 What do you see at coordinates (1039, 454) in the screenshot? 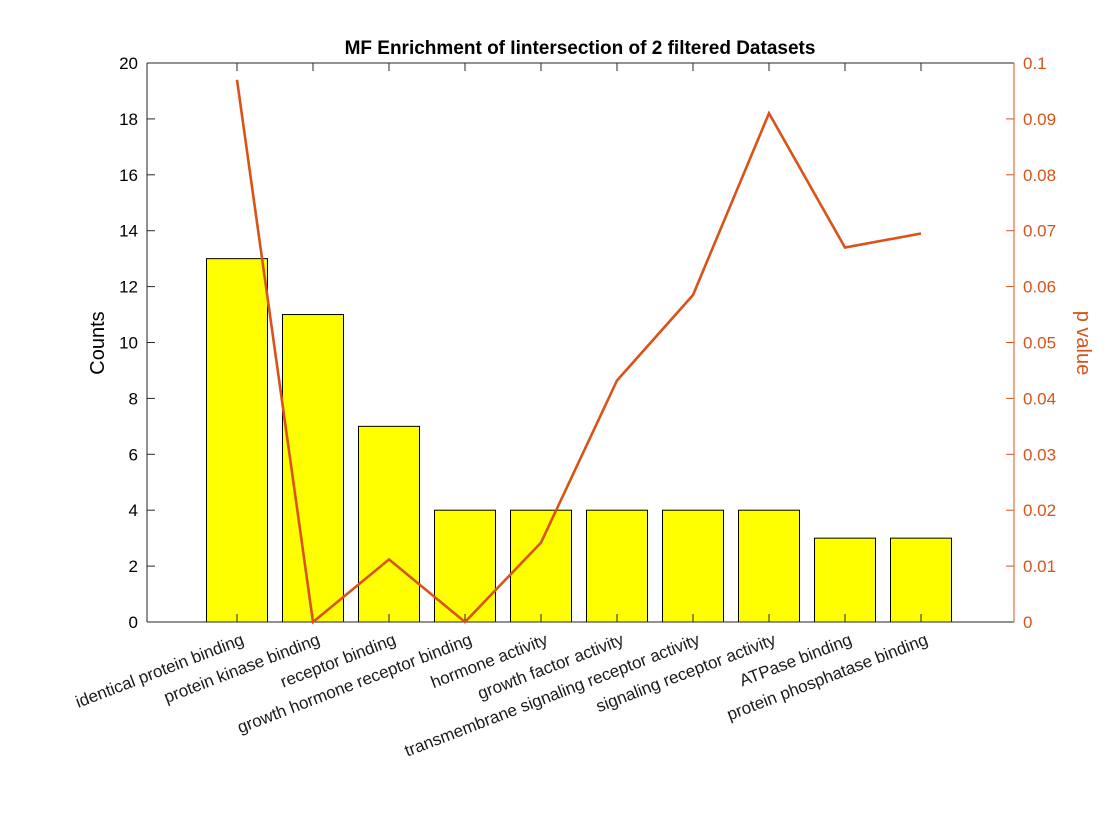
I see `y2-tick-label: 0.03` at bounding box center [1039, 454].